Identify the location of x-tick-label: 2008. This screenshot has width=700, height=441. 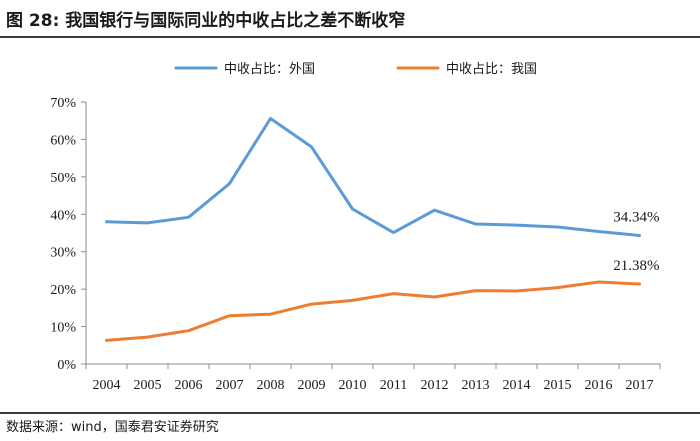
(271, 385).